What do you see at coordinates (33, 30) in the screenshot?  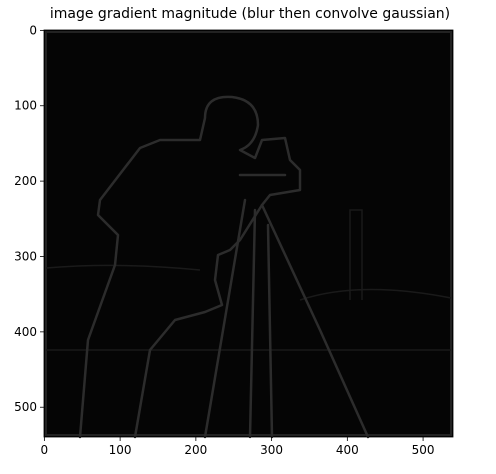 I see `y-tick-label: 0` at bounding box center [33, 30].